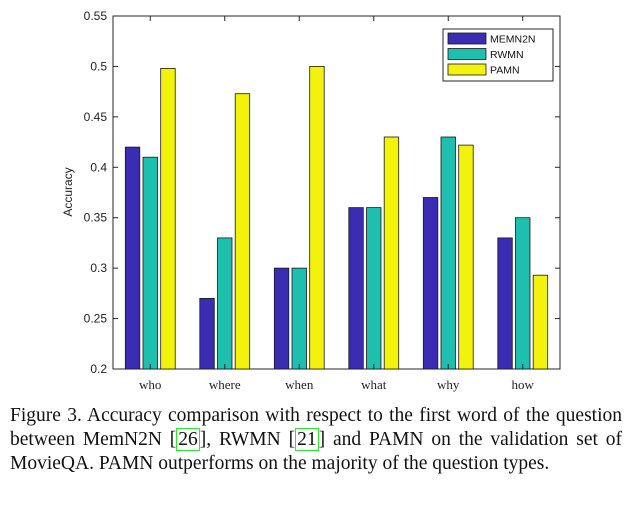 The width and height of the screenshot is (630, 524). What do you see at coordinates (467, 54) in the screenshot?
I see `legend-swatch-rwmn` at bounding box center [467, 54].